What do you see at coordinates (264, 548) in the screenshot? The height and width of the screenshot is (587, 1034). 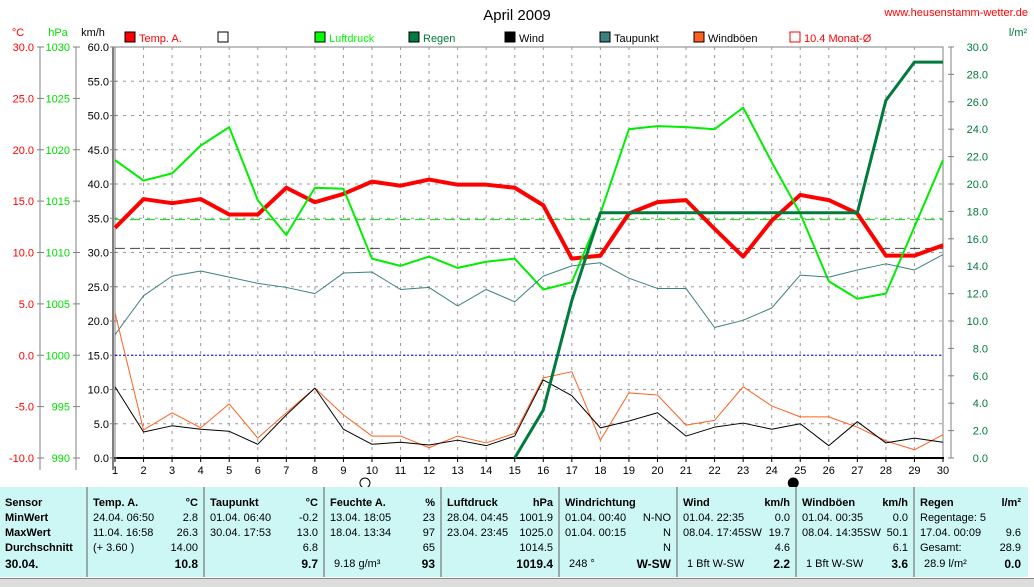 I see `table-row: 6.8` at bounding box center [264, 548].